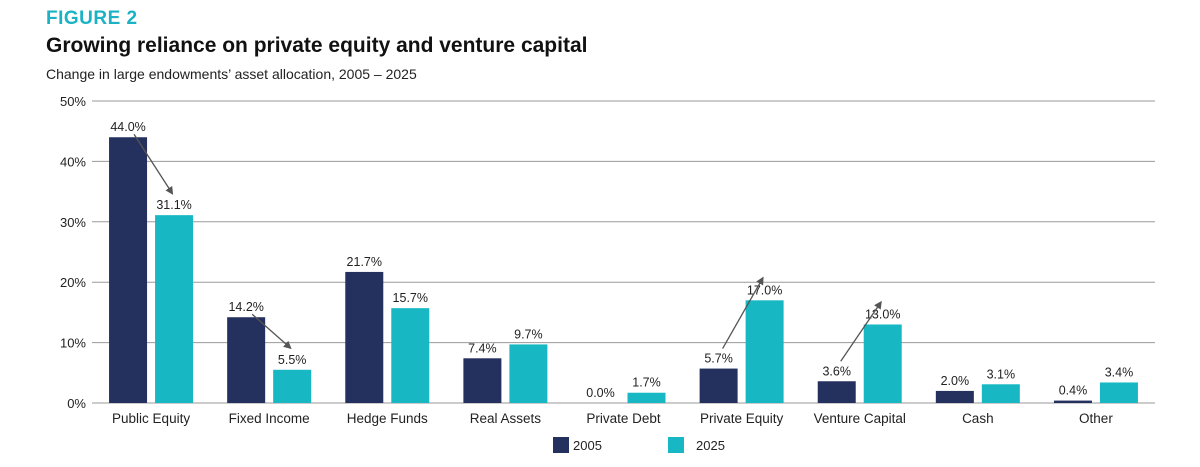 Image resolution: width=1200 pixels, height=467 pixels. What do you see at coordinates (410, 298) in the screenshot?
I see `data-label: 15.7%` at bounding box center [410, 298].